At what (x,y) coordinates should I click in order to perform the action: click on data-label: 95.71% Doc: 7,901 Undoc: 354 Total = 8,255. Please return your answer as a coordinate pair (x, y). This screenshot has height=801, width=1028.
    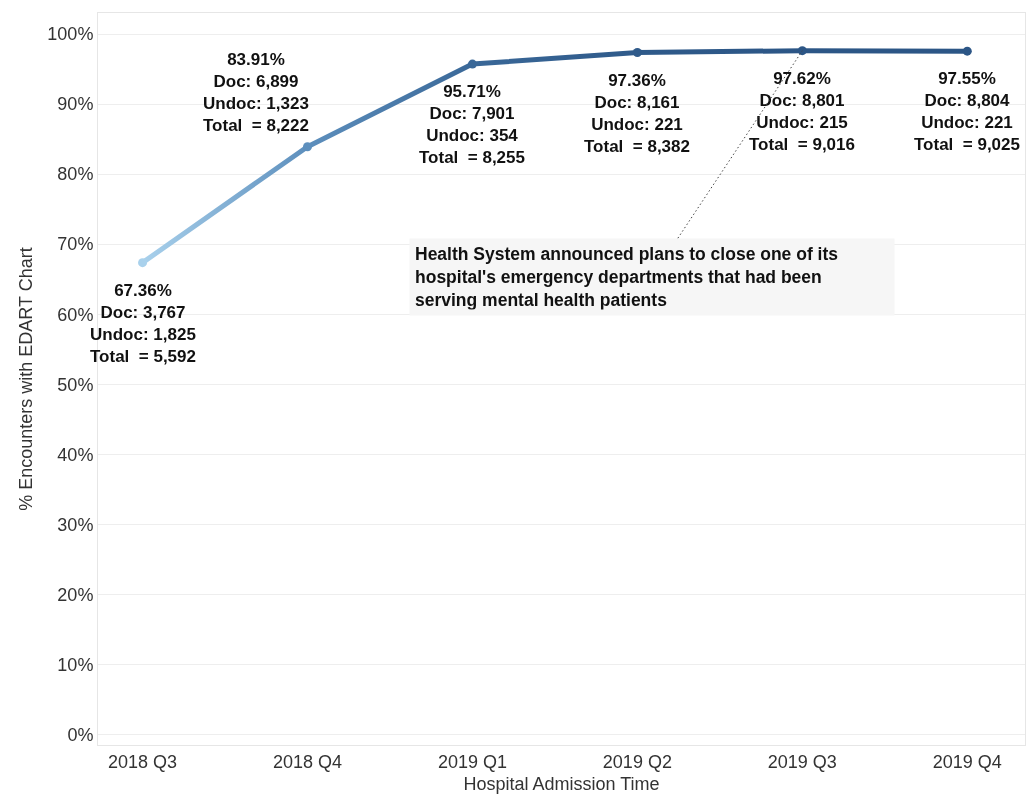
    Looking at the image, I should click on (472, 125).